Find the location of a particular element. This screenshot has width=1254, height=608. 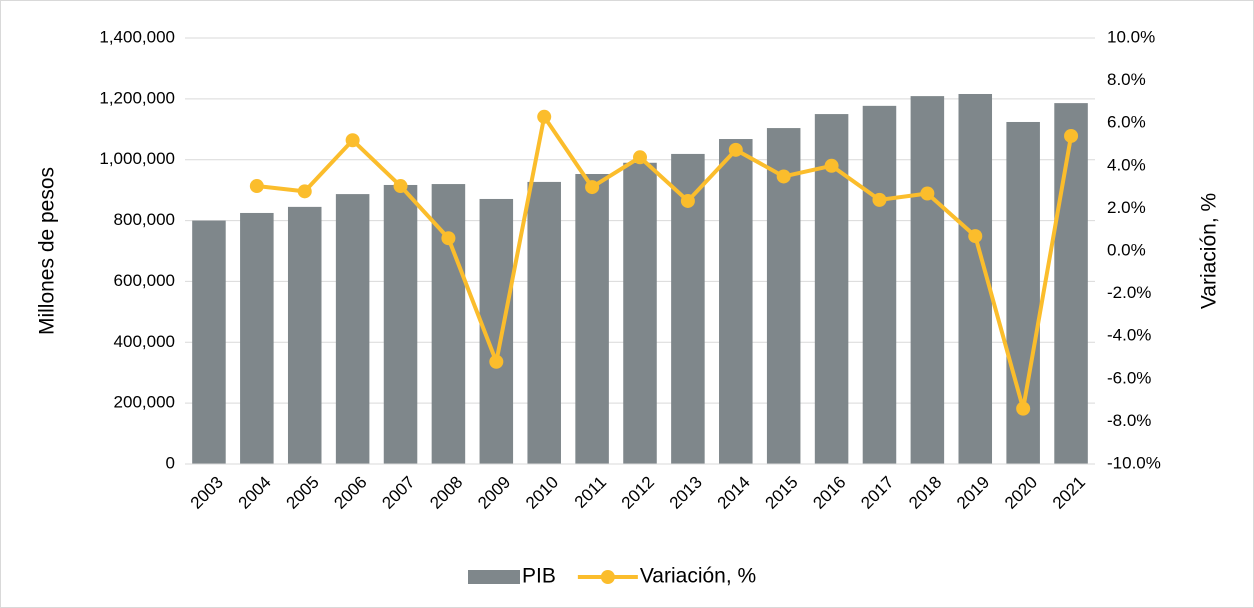

y-tick-label: 1,200,000 is located at coordinates (137, 97).